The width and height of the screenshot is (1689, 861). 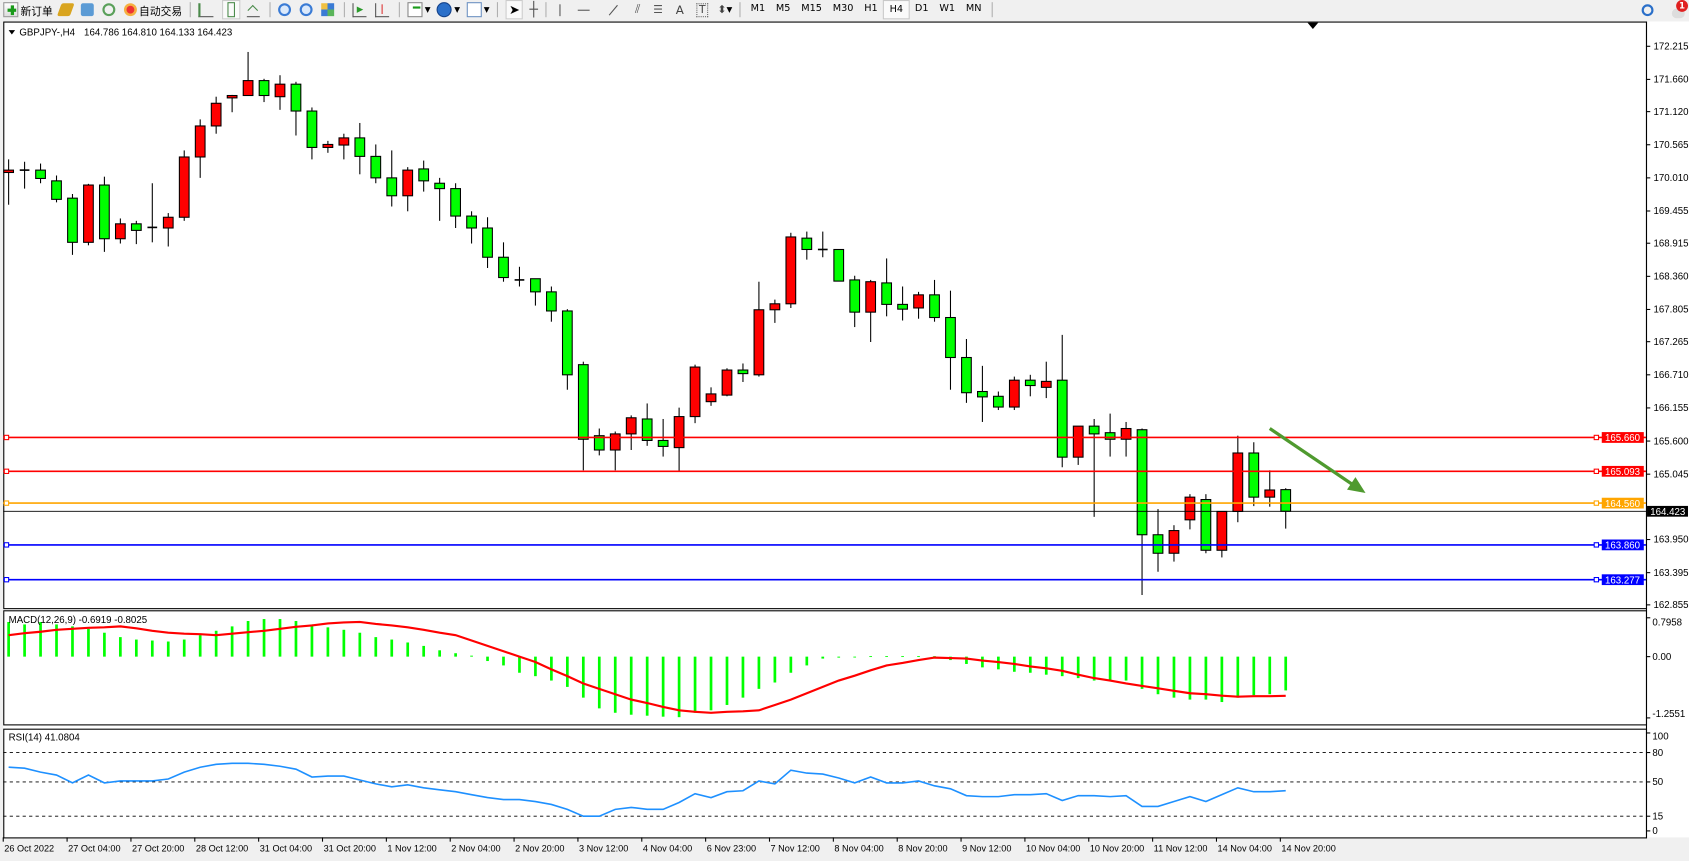 What do you see at coordinates (871, 8) in the screenshot?
I see `timeframe-h1: H1` at bounding box center [871, 8].